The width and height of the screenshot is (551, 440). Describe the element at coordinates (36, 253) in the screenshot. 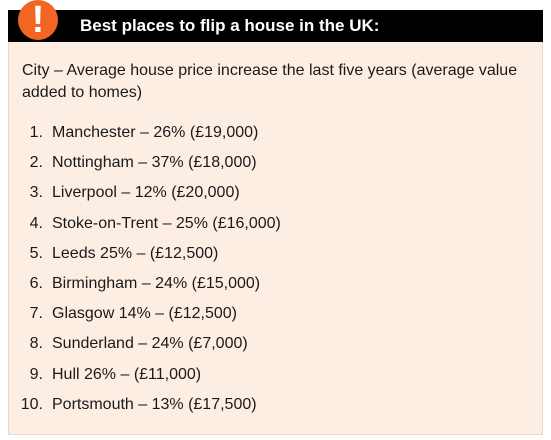

I see `item-number: 5.` at that location.